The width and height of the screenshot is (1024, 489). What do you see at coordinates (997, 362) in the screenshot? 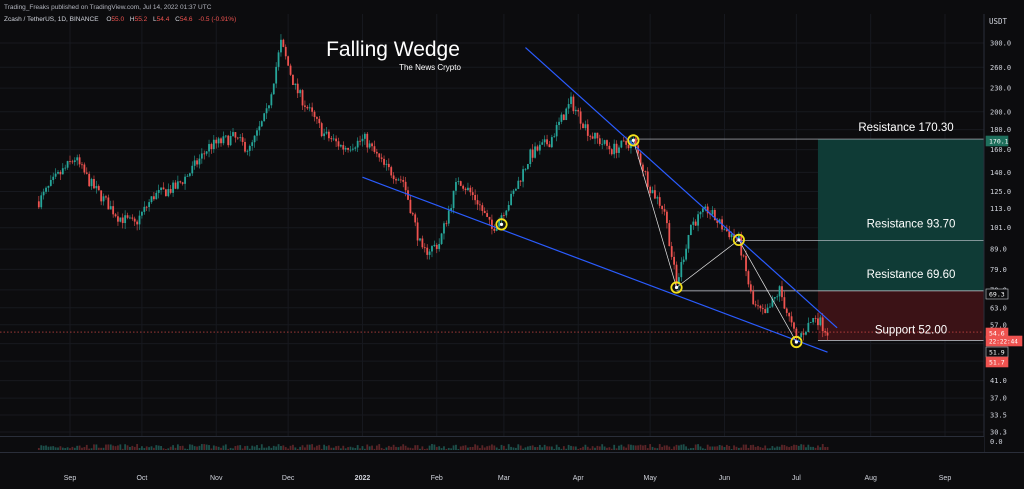
I see `price-tag` at bounding box center [997, 362].